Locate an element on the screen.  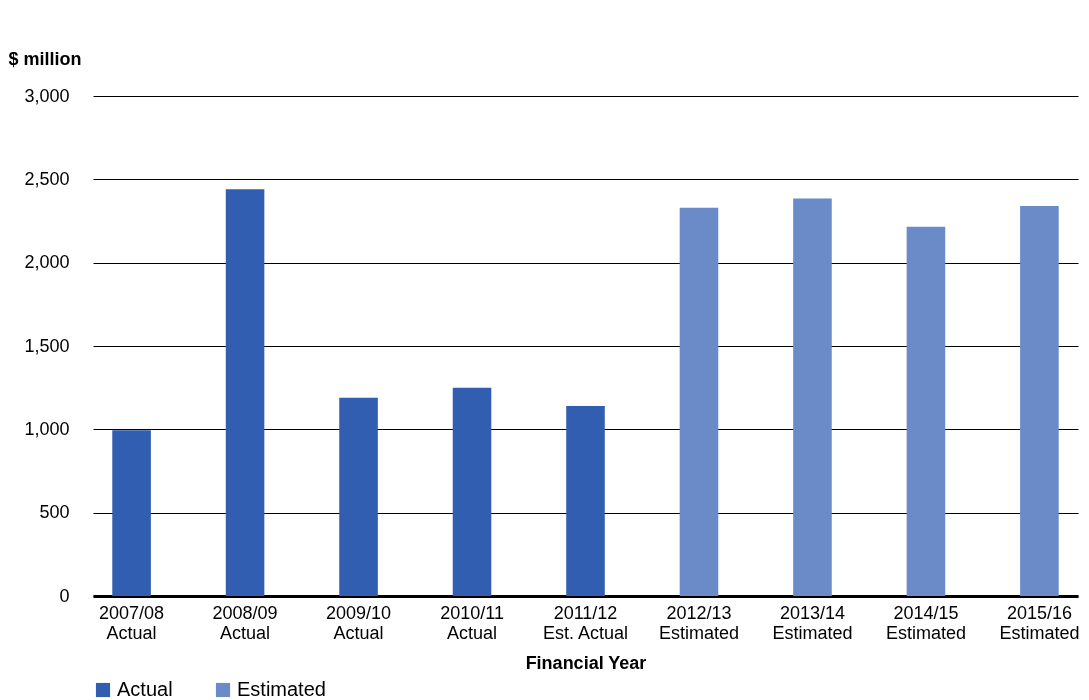
y-tick-label: 0 is located at coordinates (64, 595).